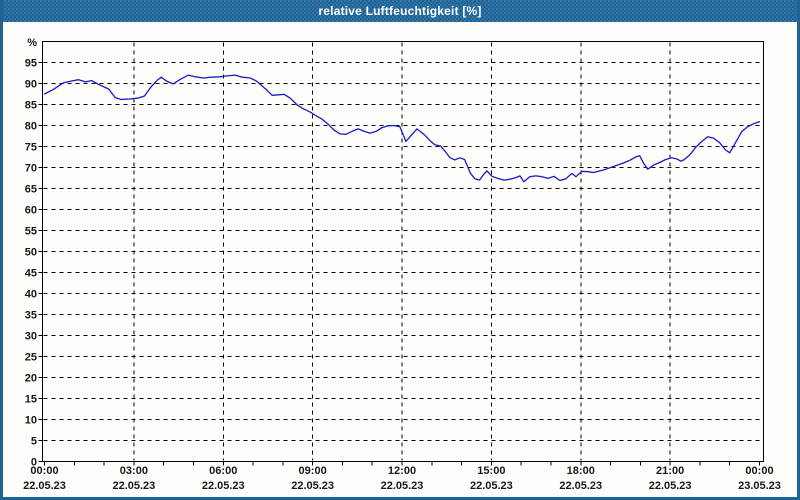 Image resolution: width=800 pixels, height=500 pixels. I want to click on y-tick-label: 75, so click(31, 148).